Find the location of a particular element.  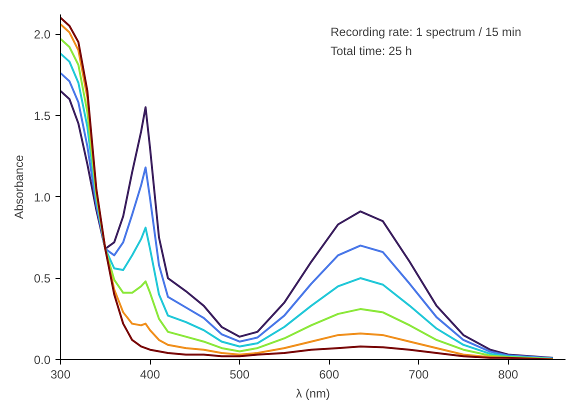

y-axis-title: Absorbance is located at coordinates (19, 187).